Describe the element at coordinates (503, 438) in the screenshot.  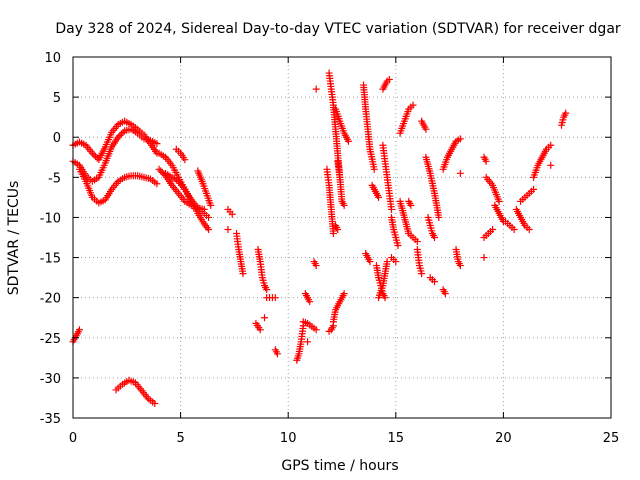
I see `x-tick-label: 20` at that location.